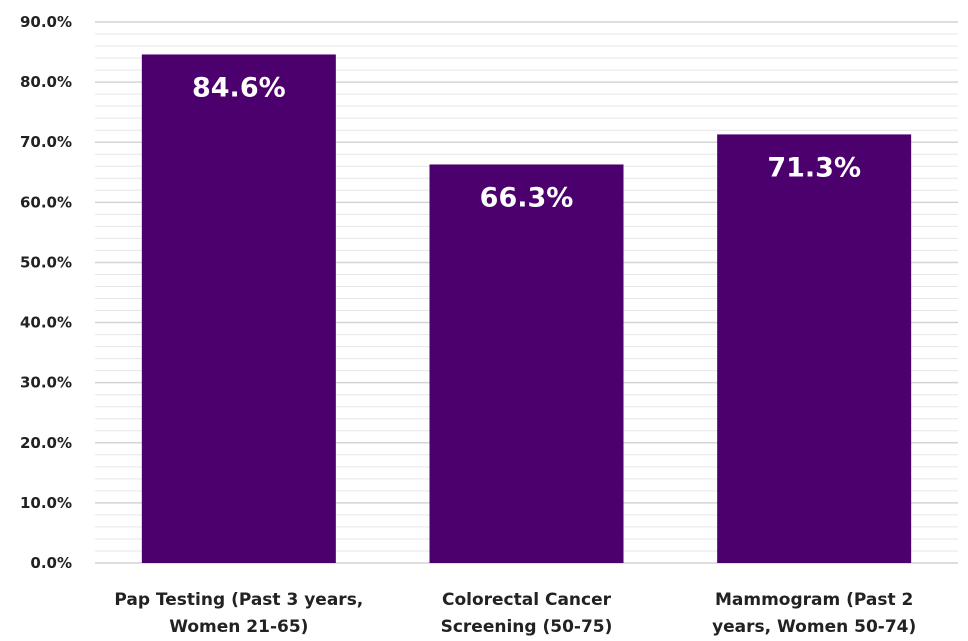  What do you see at coordinates (814, 627) in the screenshot?
I see `x-tick-label: years, Women 50-74)` at bounding box center [814, 627].